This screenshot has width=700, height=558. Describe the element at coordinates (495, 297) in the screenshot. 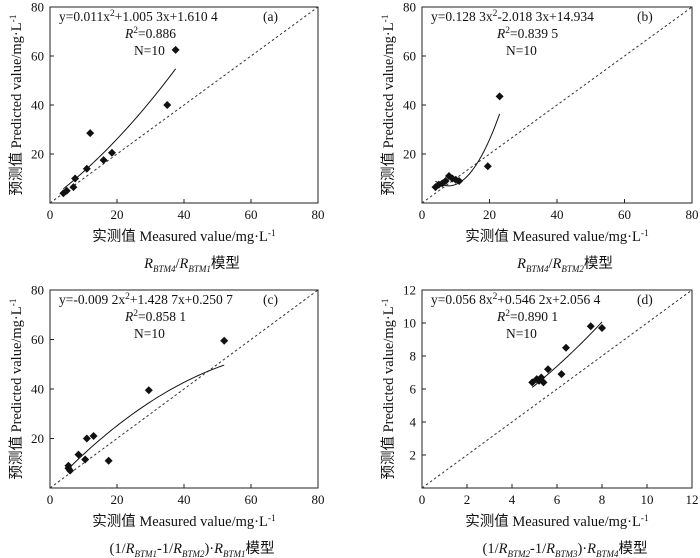

I see `equation-exponent: 2` at that location.